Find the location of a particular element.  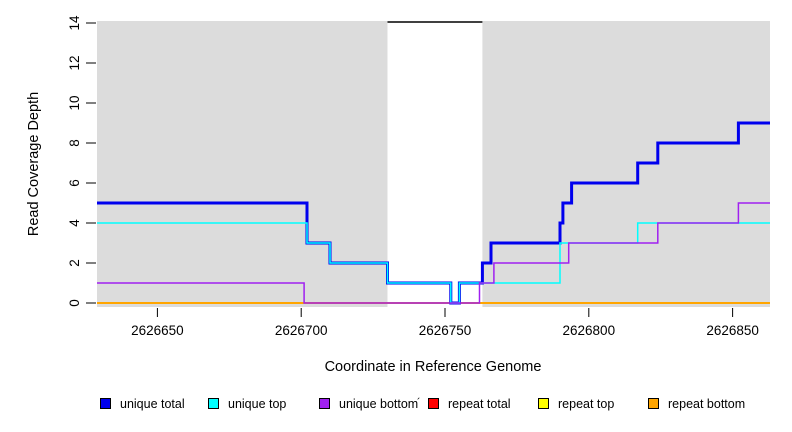

y-tick-label: 0 is located at coordinates (74, 303).